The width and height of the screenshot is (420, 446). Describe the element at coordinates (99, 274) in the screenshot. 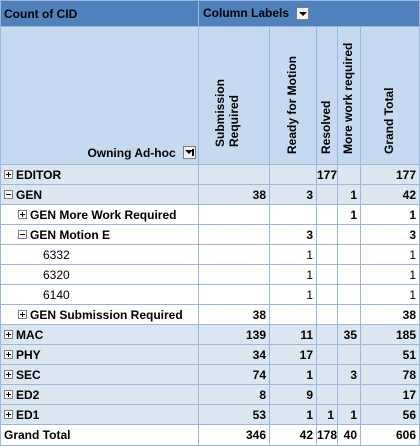

I see `row-label-cell: 6320` at that location.